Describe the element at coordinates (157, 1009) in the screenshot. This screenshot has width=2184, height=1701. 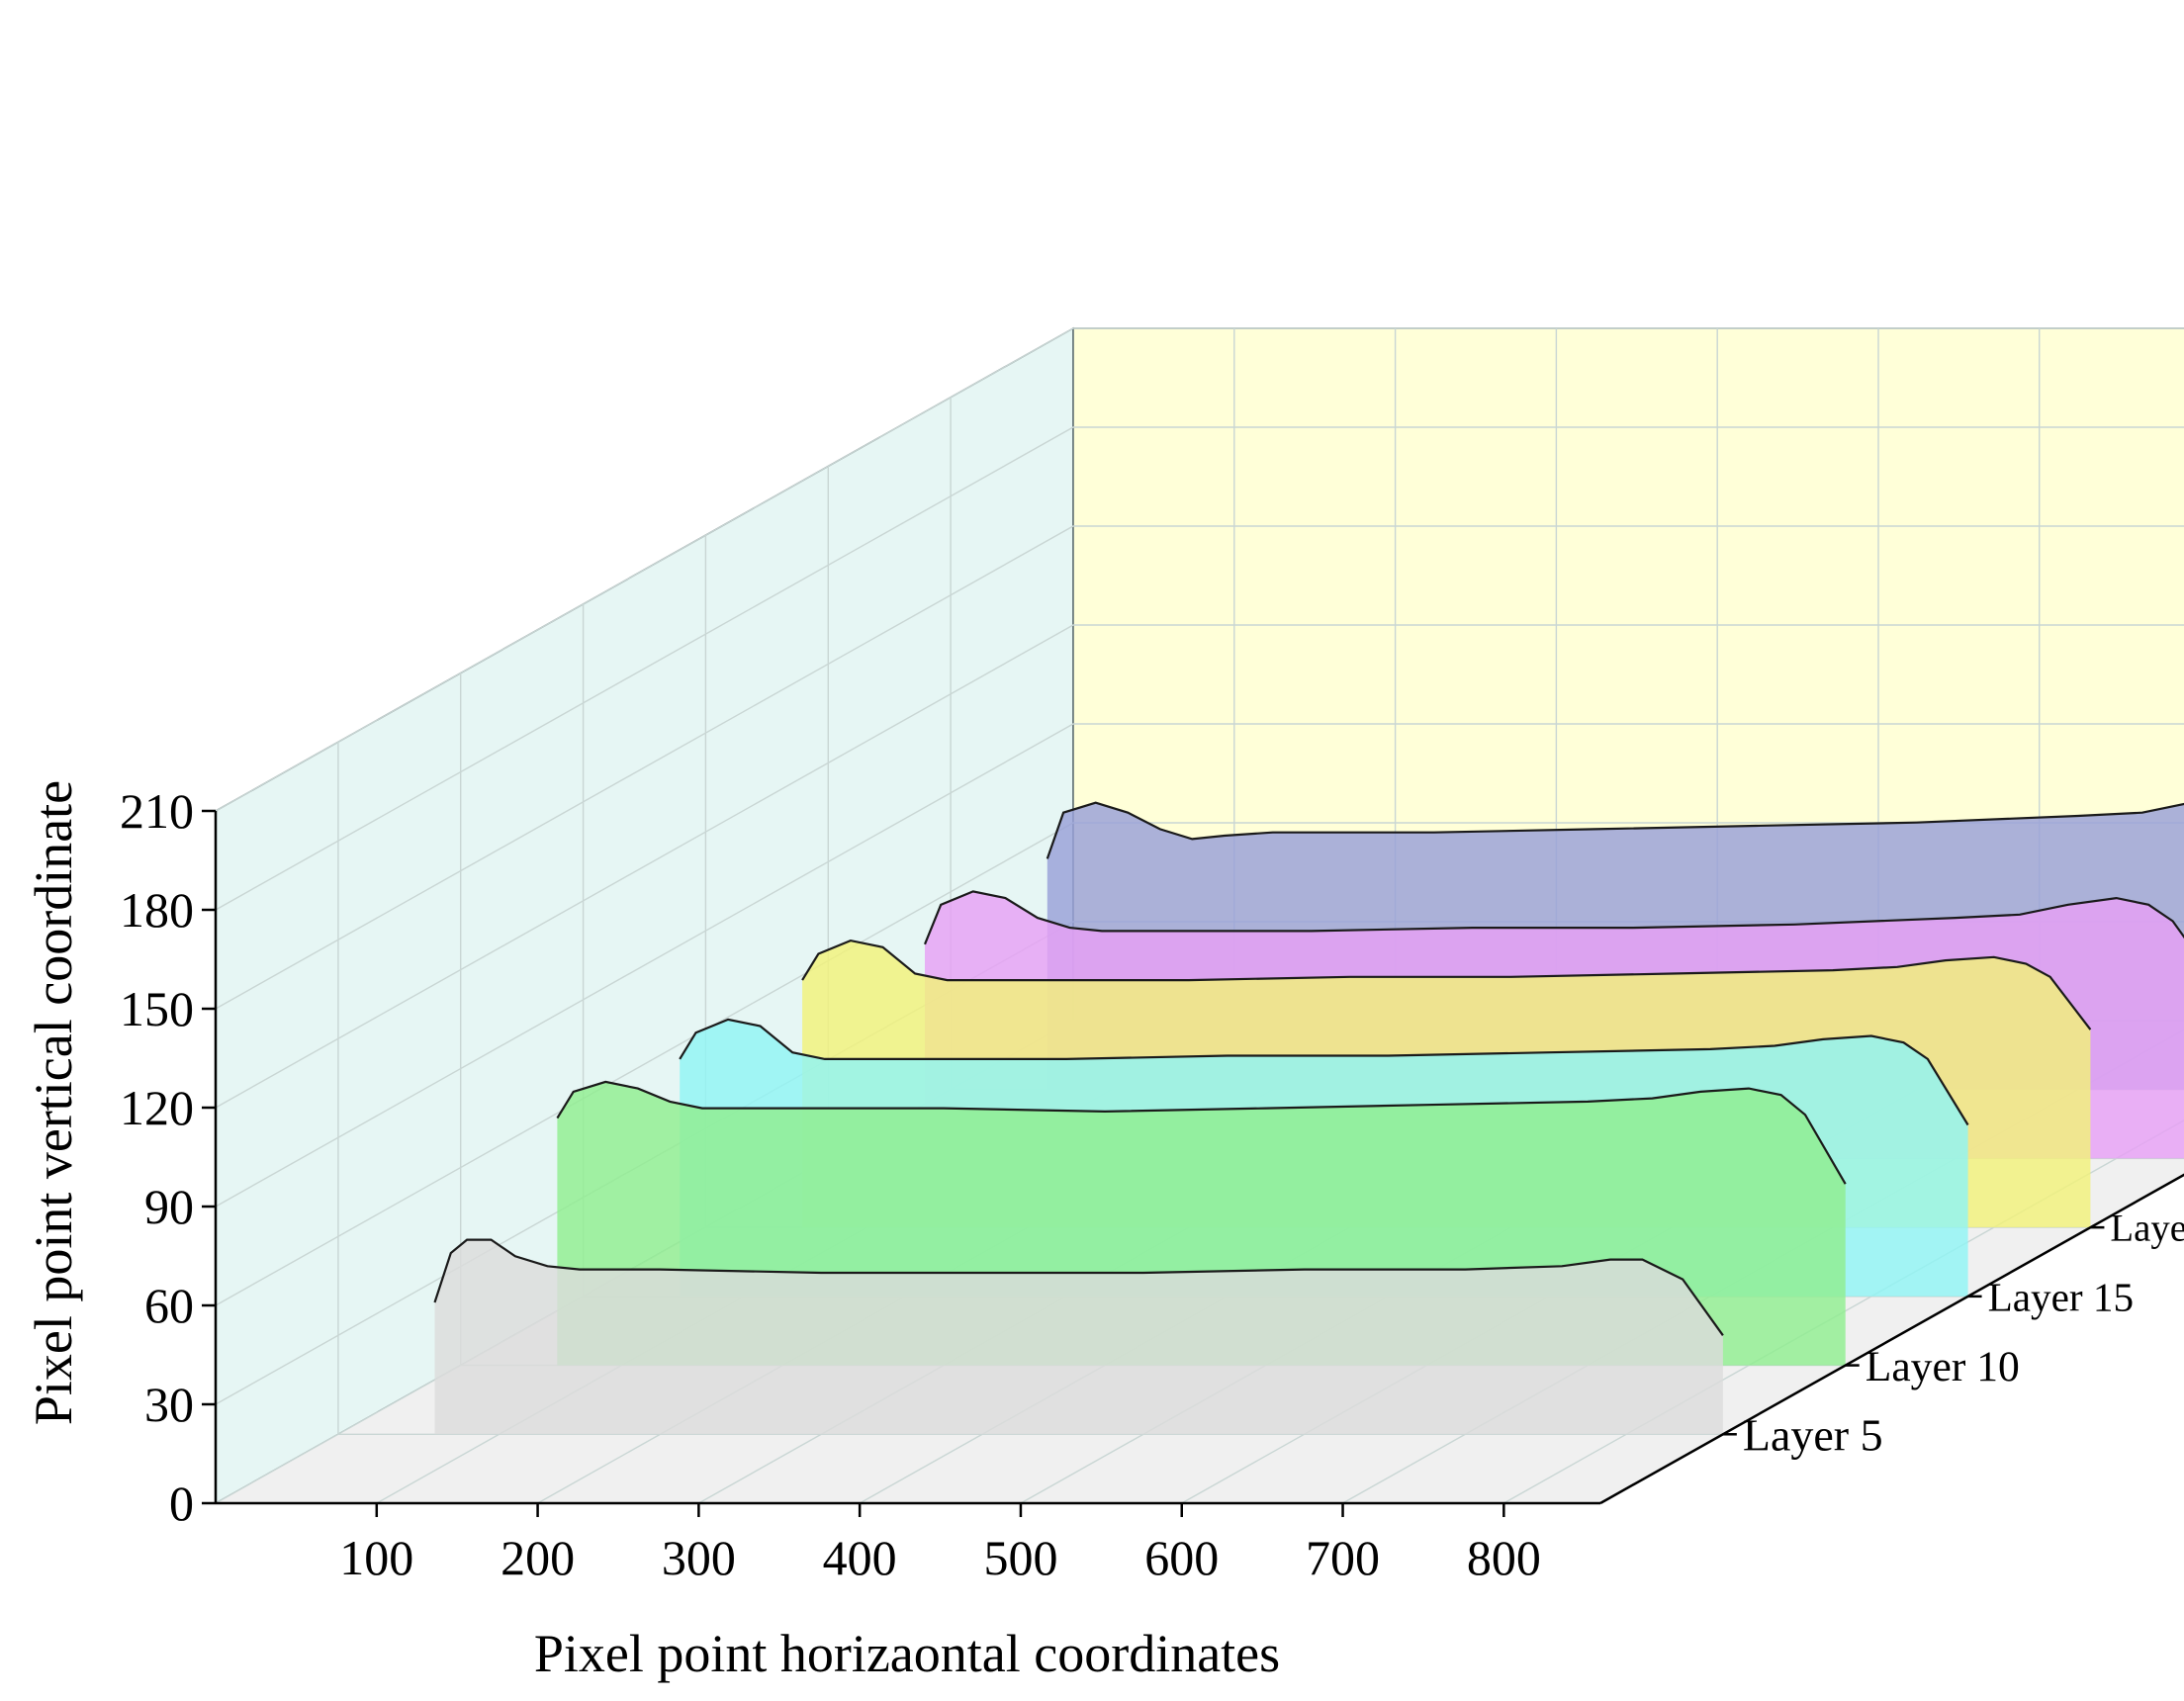
I see `y-tick-label: 150` at that location.